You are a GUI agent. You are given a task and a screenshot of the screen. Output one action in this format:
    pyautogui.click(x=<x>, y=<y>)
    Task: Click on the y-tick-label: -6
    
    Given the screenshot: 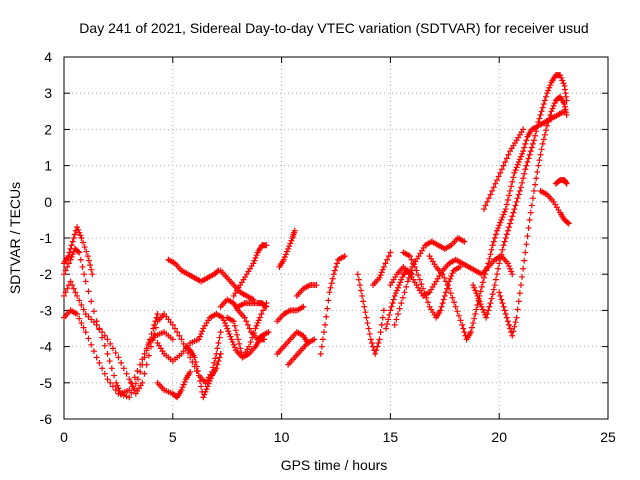 What is the action you would take?
    pyautogui.click(x=46, y=419)
    